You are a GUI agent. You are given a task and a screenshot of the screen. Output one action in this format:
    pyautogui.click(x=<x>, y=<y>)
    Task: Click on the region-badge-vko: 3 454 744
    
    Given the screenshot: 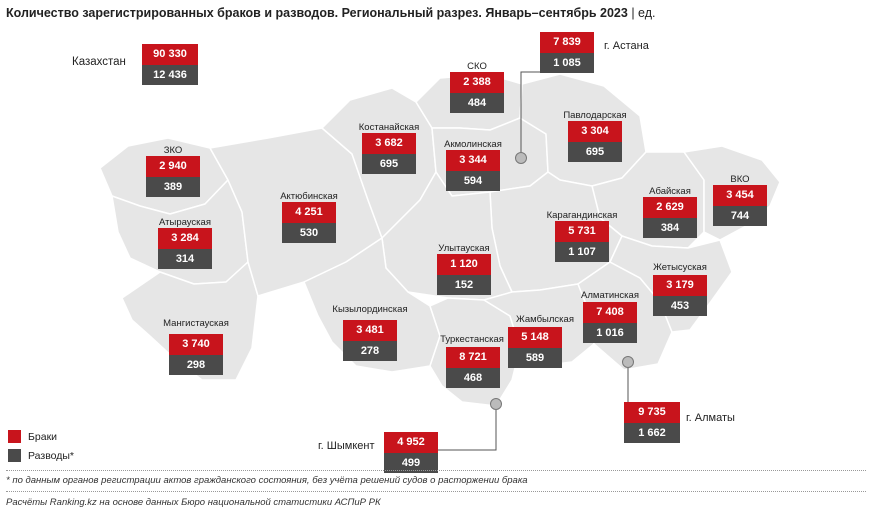 What is the action you would take?
    pyautogui.click(x=740, y=205)
    